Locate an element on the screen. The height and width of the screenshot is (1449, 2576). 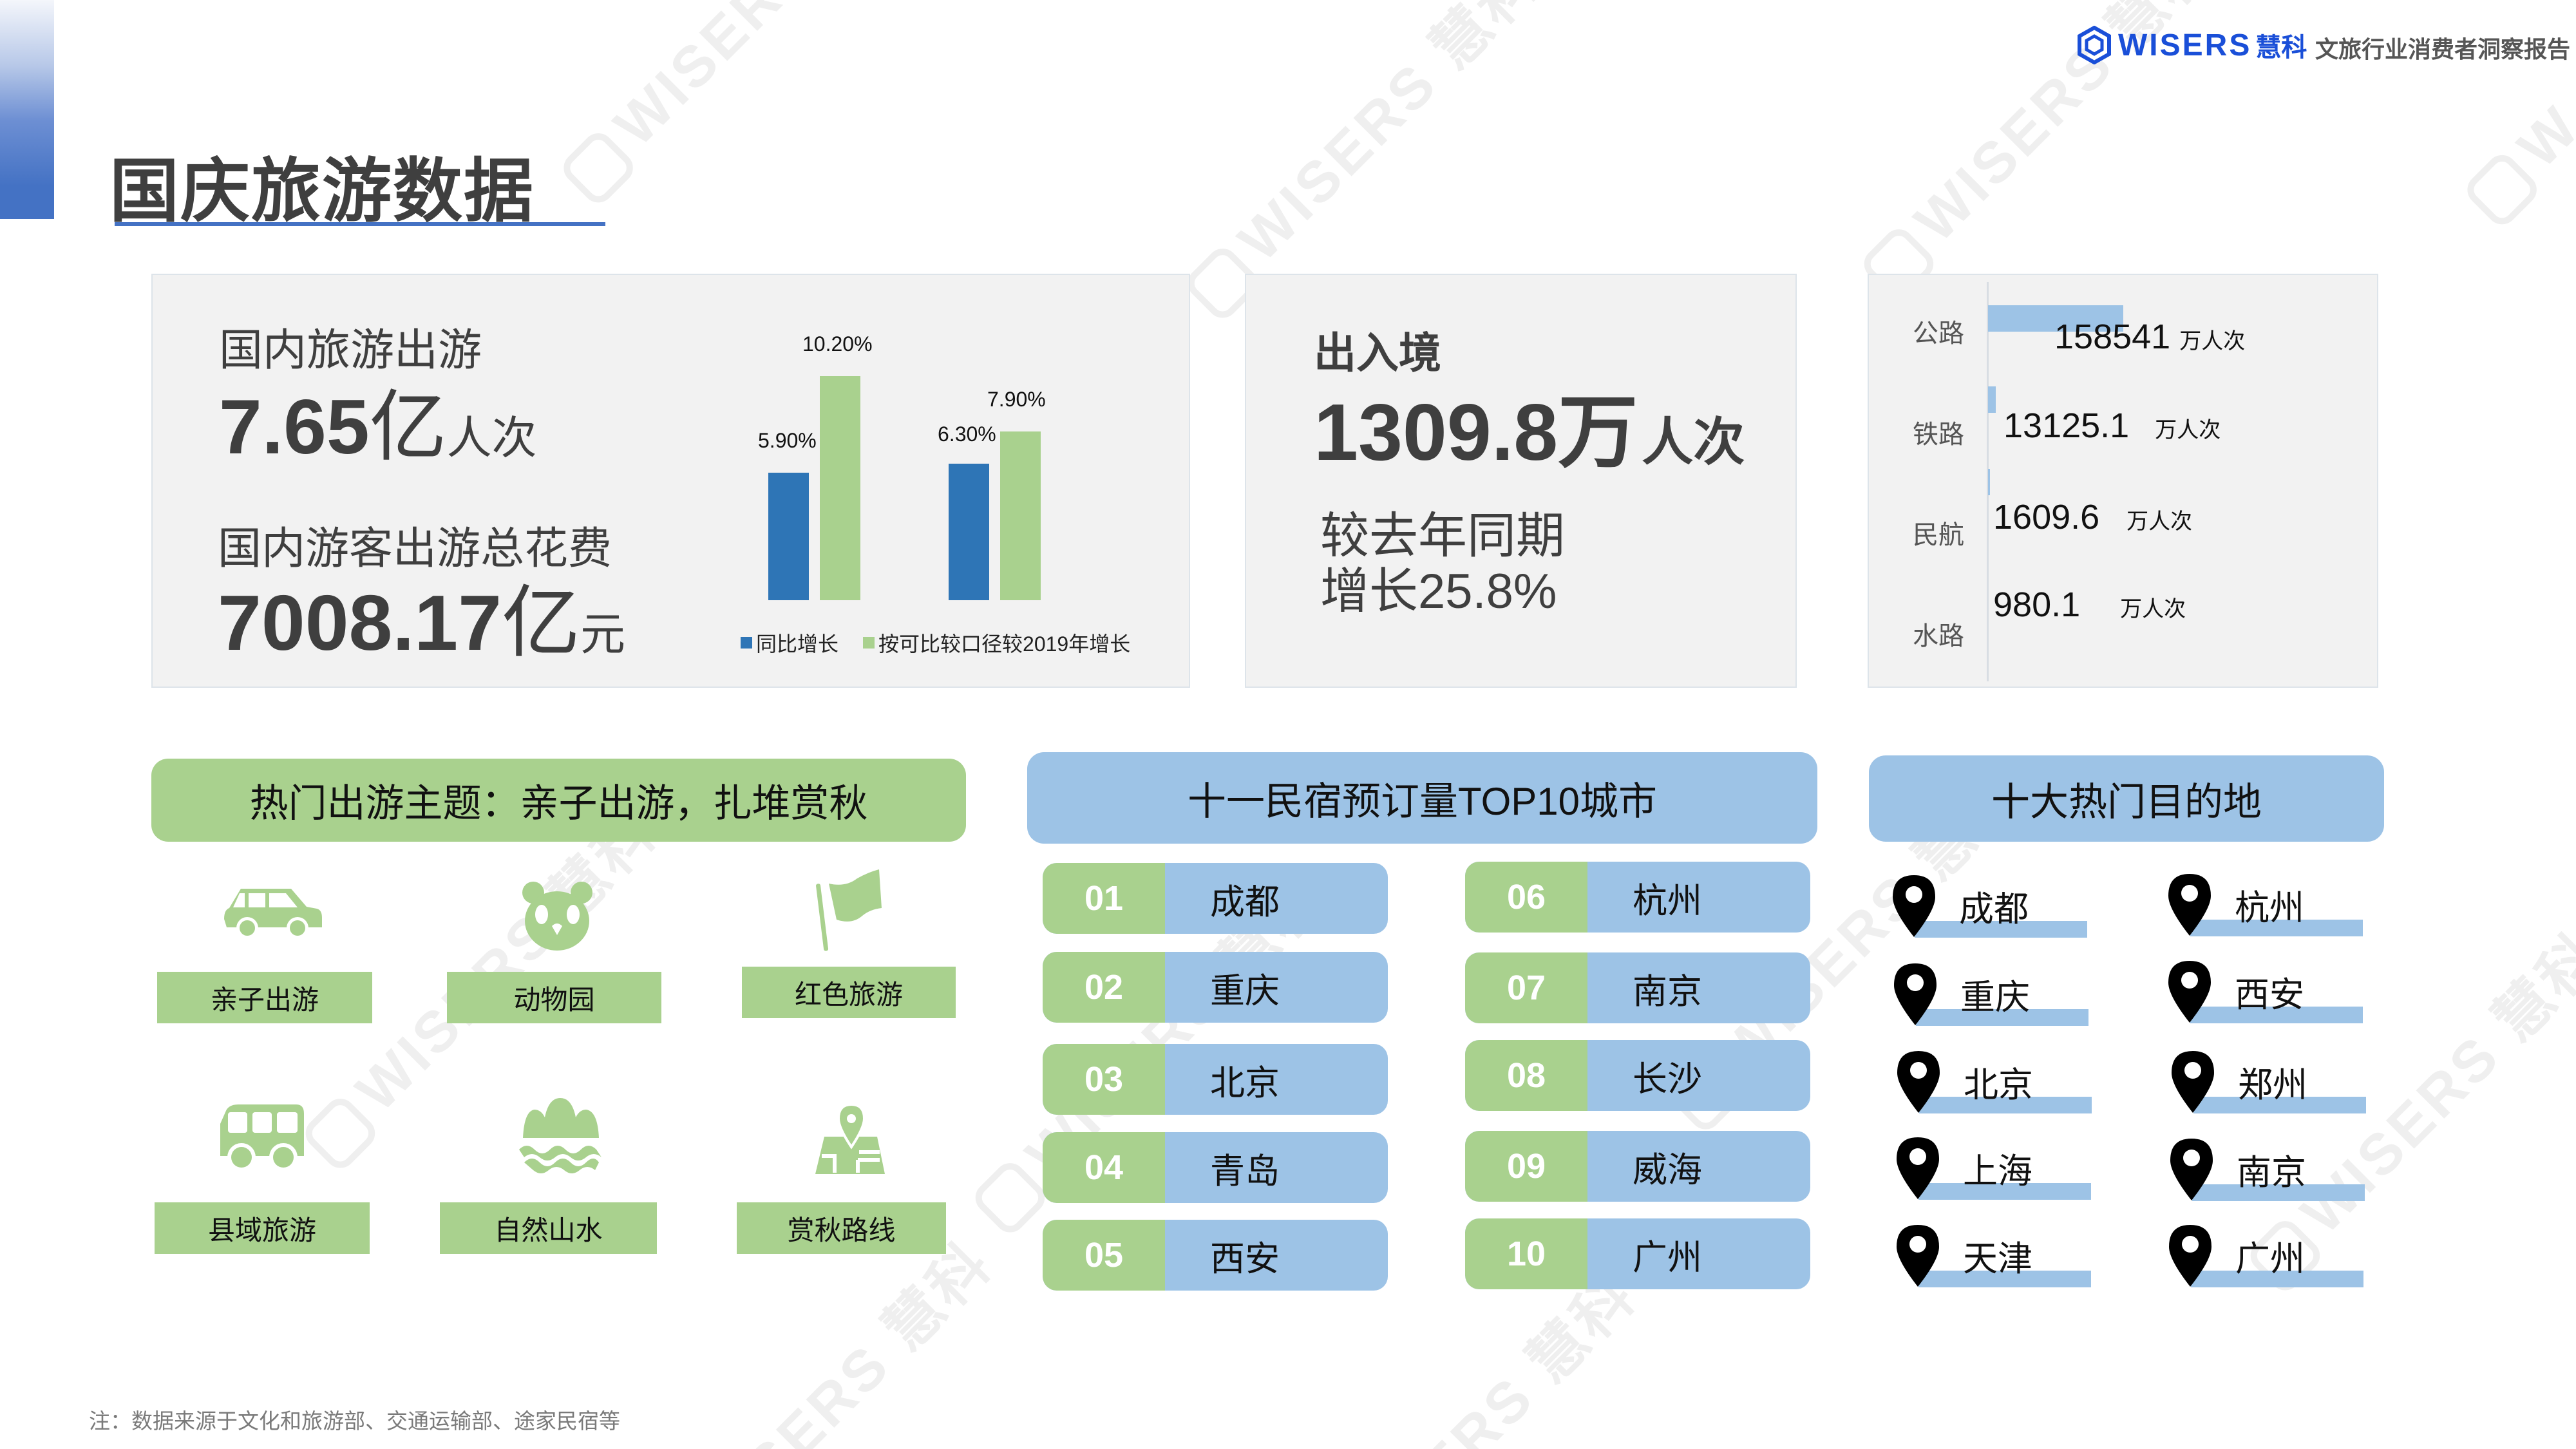
destination-item: 重庆 is located at coordinates (1999, 998).